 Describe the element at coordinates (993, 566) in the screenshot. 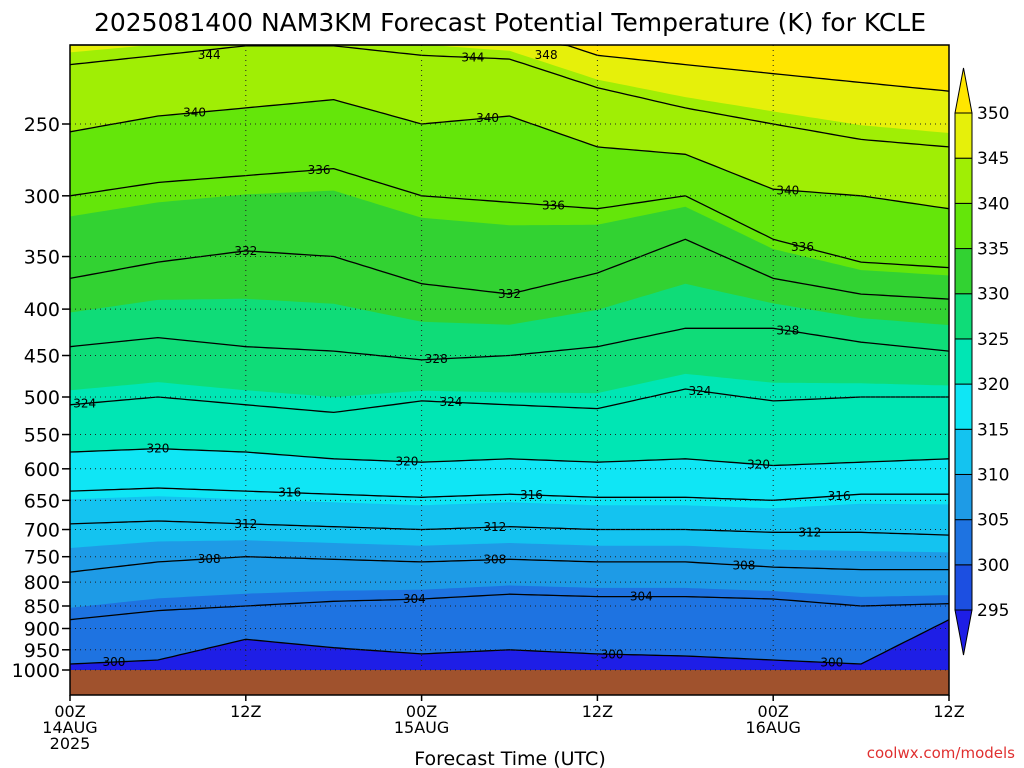

I see `colorbar-label-300: 300` at that location.